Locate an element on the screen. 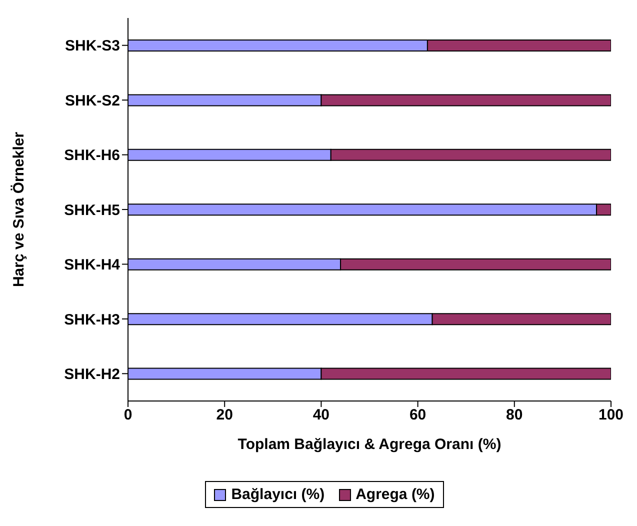  legend-label: Bağlayıcı (%) is located at coordinates (277, 494).